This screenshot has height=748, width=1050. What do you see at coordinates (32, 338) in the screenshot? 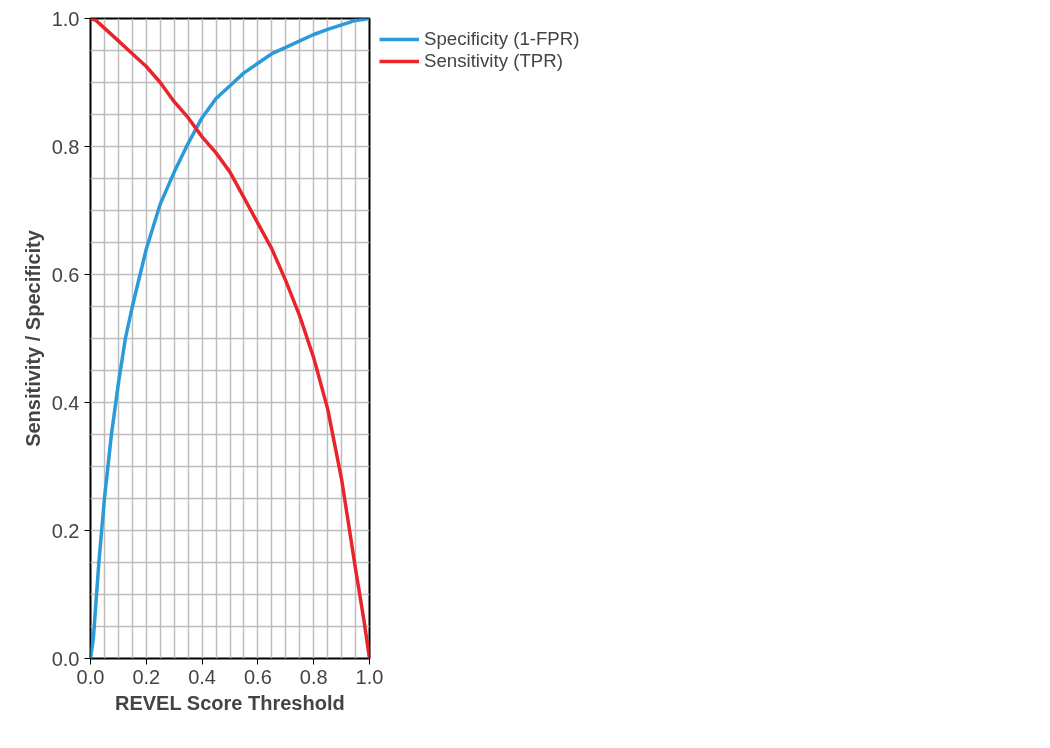
I see `y-axis-title: Sensitivity / Specificity` at bounding box center [32, 338].